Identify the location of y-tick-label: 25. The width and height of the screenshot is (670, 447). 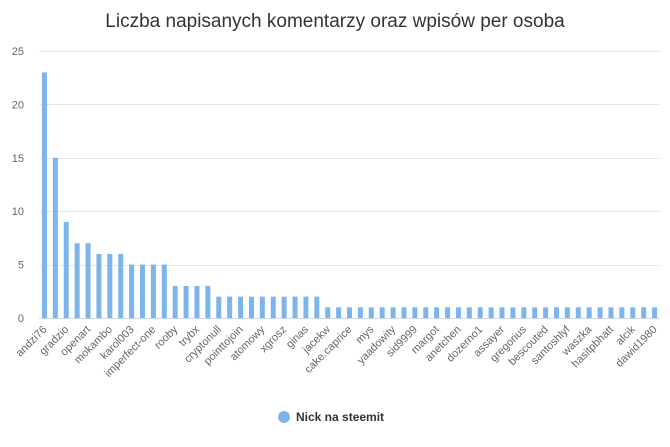
(18, 52).